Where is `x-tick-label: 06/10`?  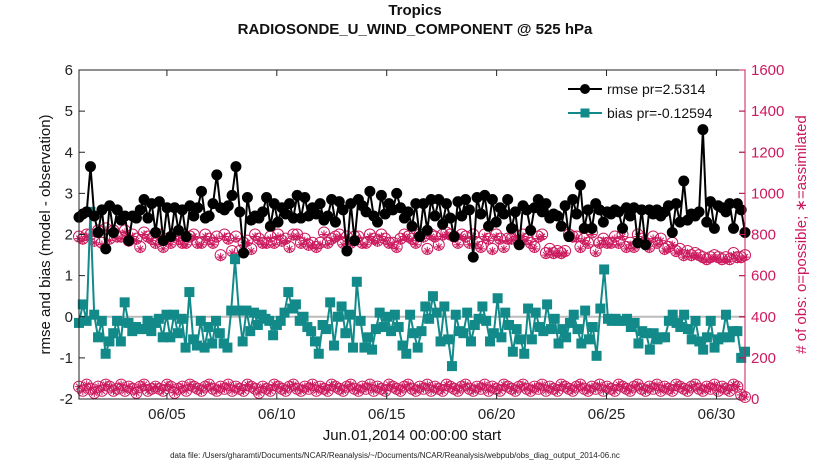 x-tick-label: 06/10 is located at coordinates (277, 414).